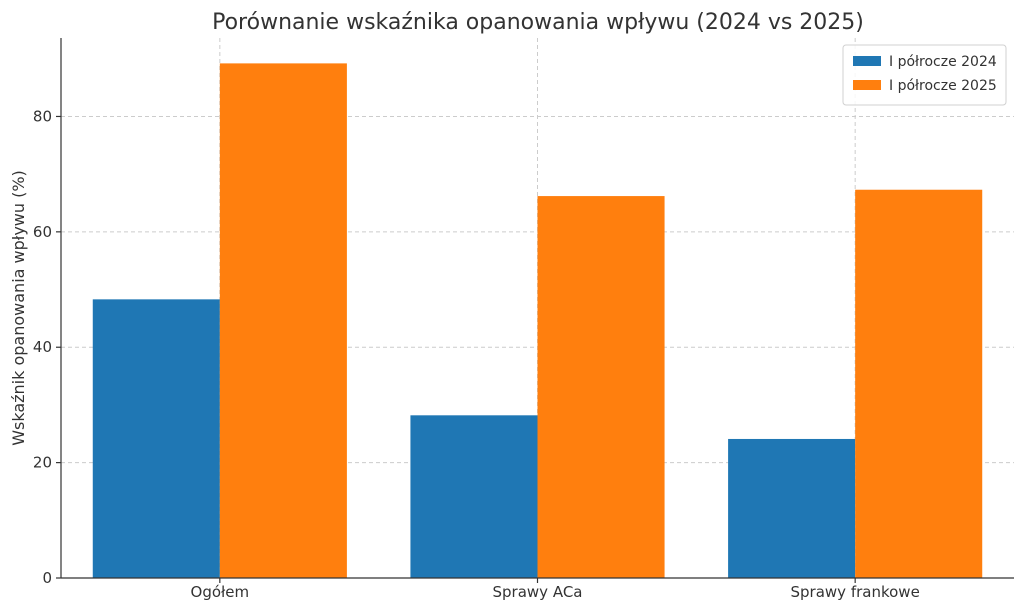 Image resolution: width=1024 pixels, height=611 pixels. Describe the element at coordinates (18, 308) in the screenshot. I see `y-axis-label: Wskaźnik opanowania wpływu (%)` at that location.